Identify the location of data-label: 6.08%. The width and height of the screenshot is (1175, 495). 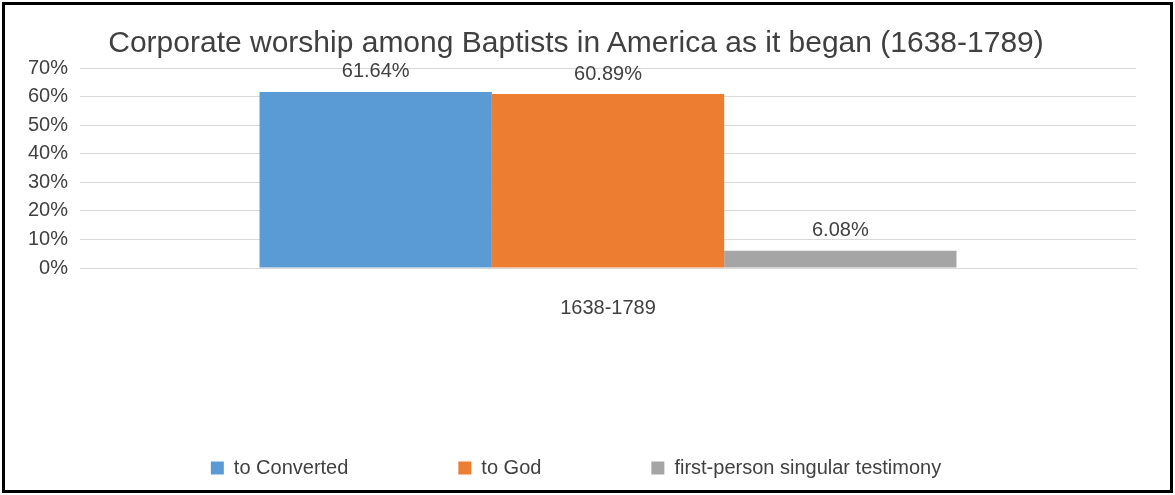
(840, 229).